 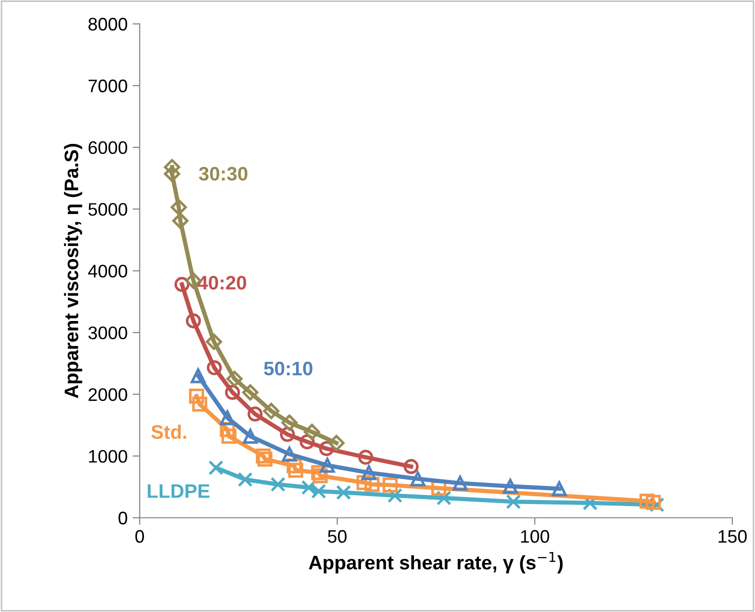 I want to click on y-tick-label: 8000, so click(x=108, y=24).